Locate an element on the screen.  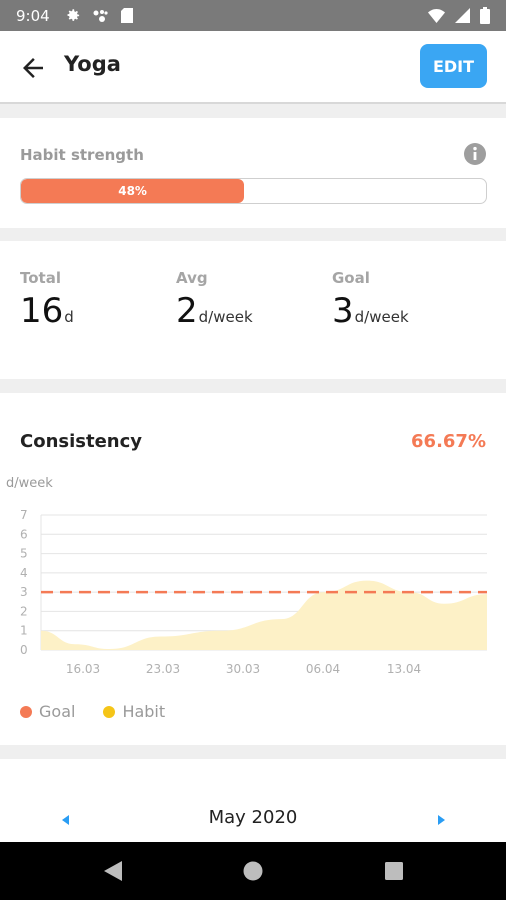
stat-total: Total 16d is located at coordinates (47, 300).